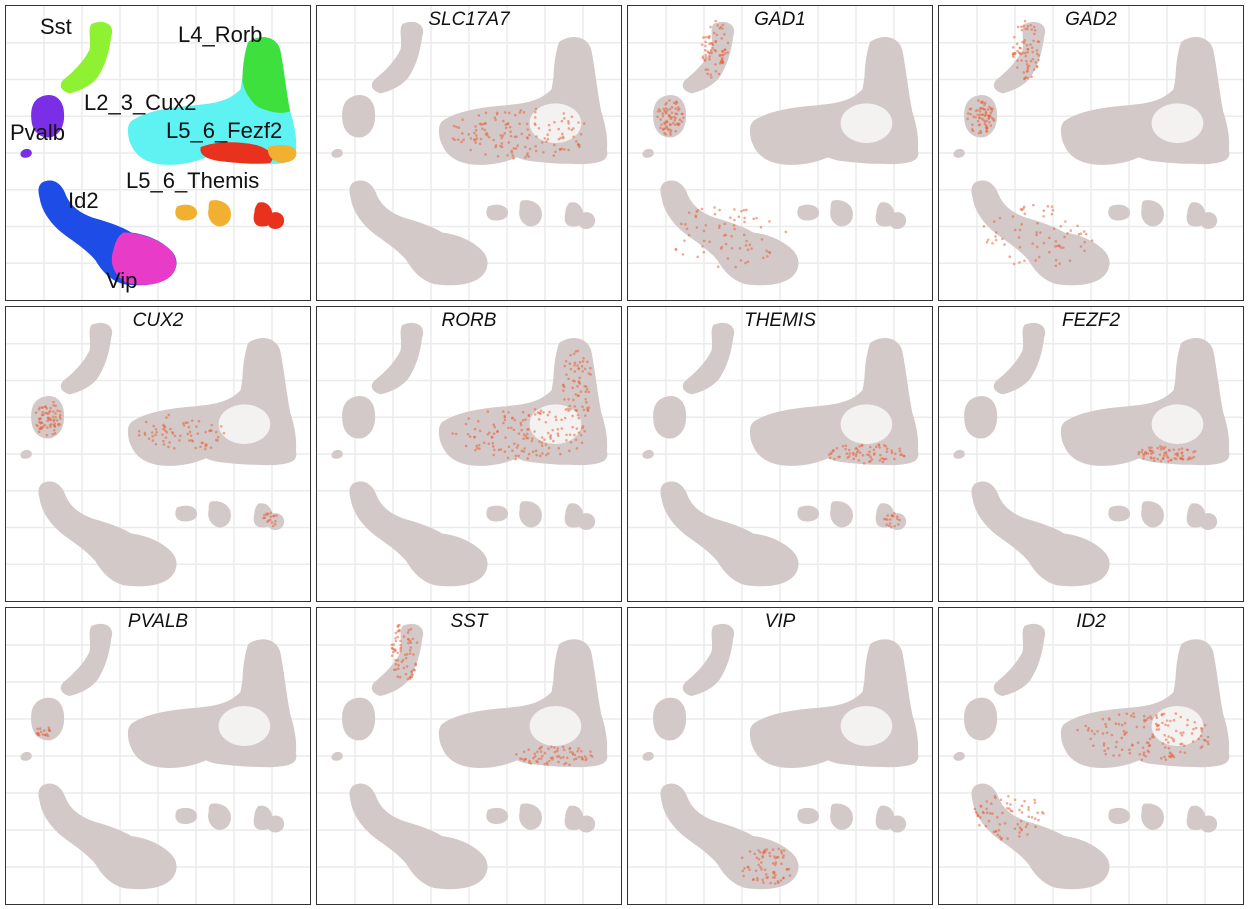 This screenshot has height=909, width=1249. What do you see at coordinates (282, 756) in the screenshot?
I see `cluster-them` at bounding box center [282, 756].